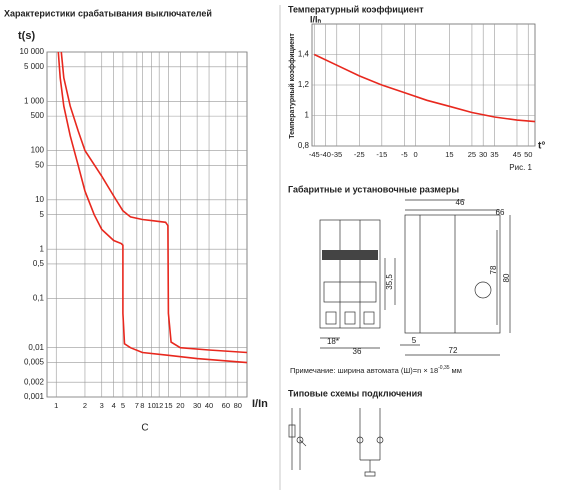 This screenshot has width=562, height=490. Describe the element at coordinates (424, 88) in the screenshot. I see `curve` at that location.